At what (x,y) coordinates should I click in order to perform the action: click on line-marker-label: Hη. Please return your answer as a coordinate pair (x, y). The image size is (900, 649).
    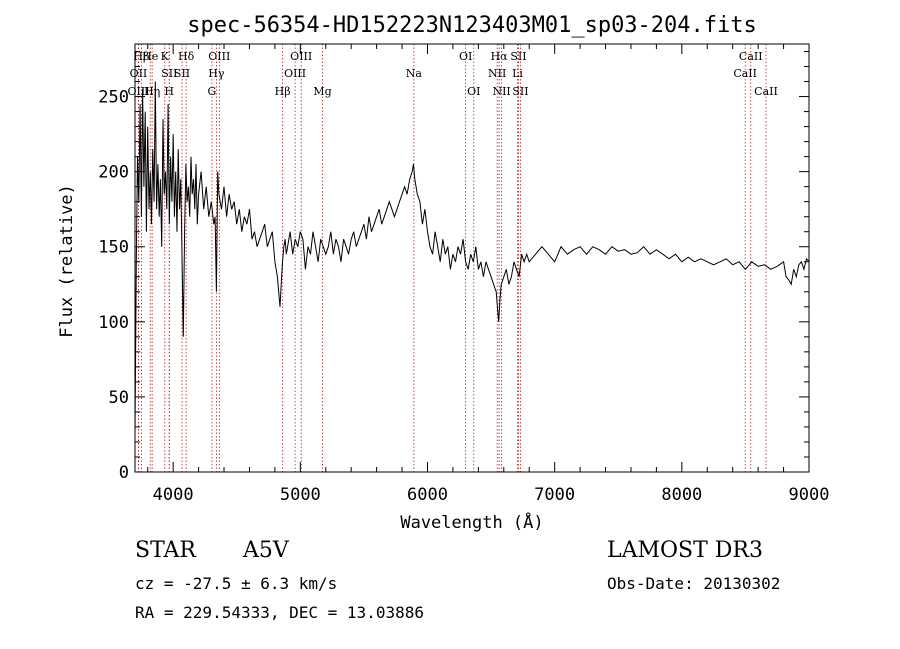
    Looking at the image, I should click on (152, 91).